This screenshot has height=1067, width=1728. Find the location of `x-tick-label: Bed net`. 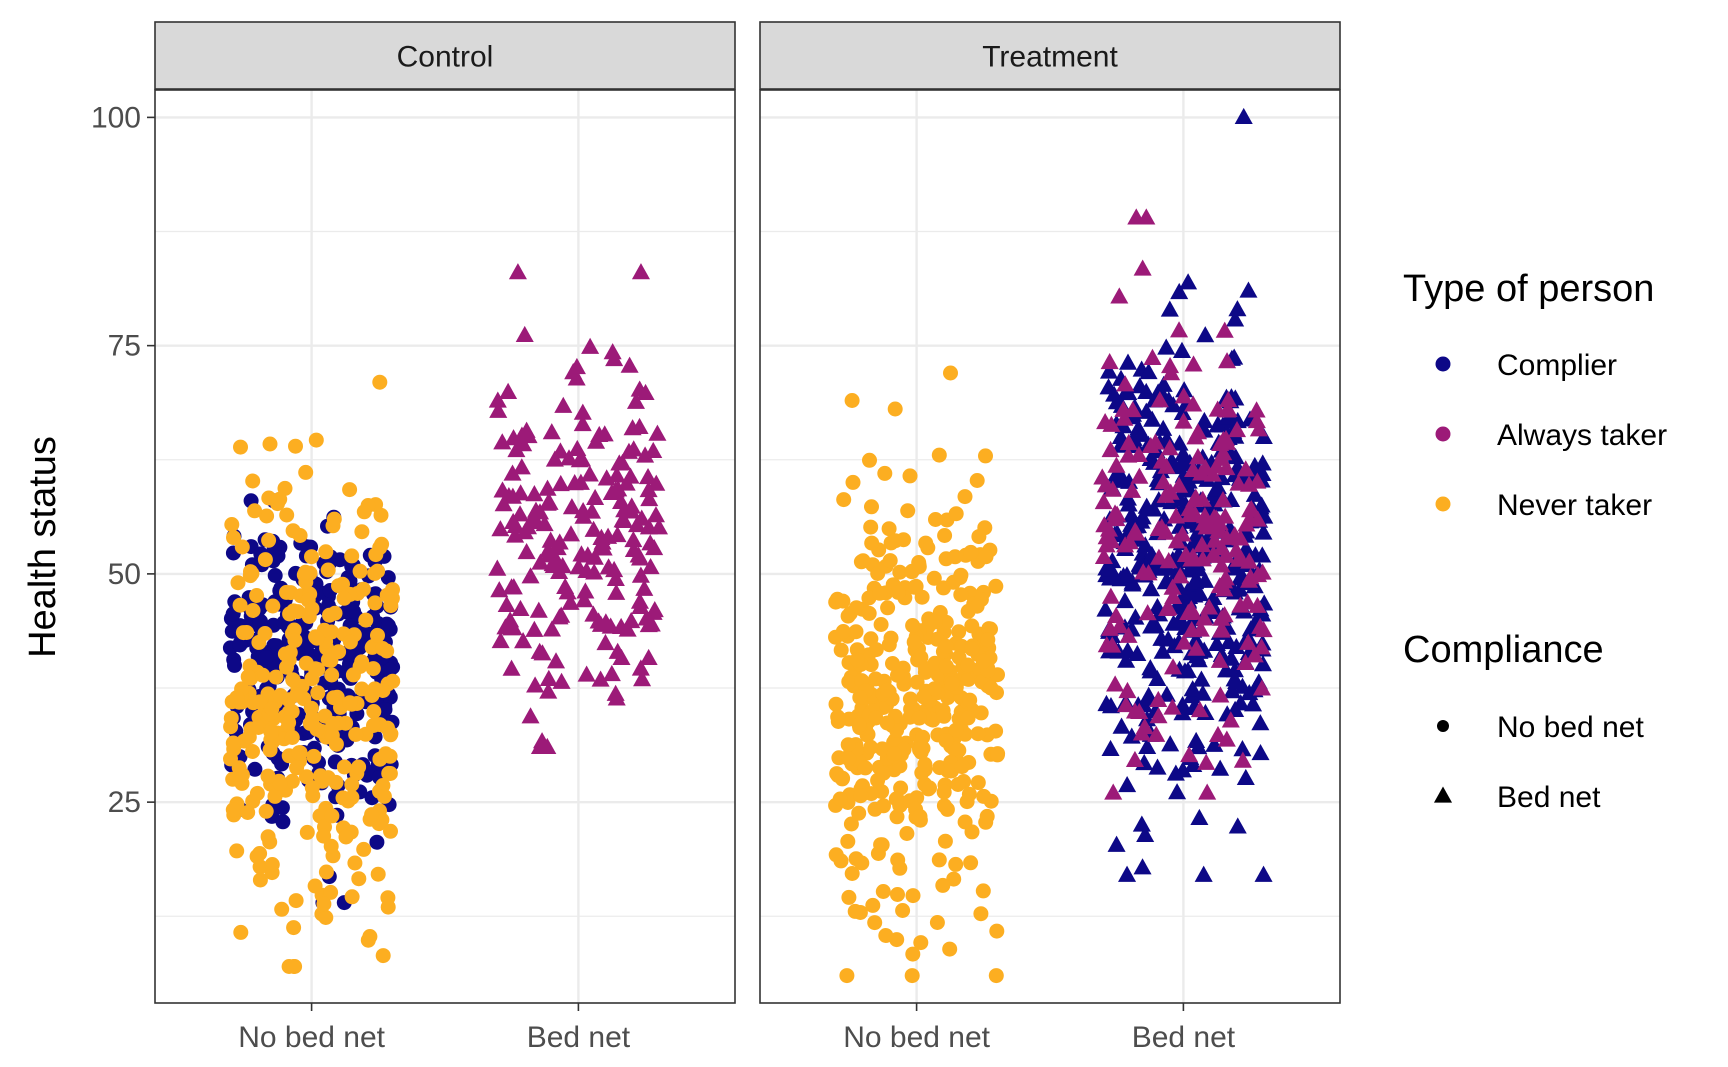

x-tick-label: Bed net is located at coordinates (579, 1037).